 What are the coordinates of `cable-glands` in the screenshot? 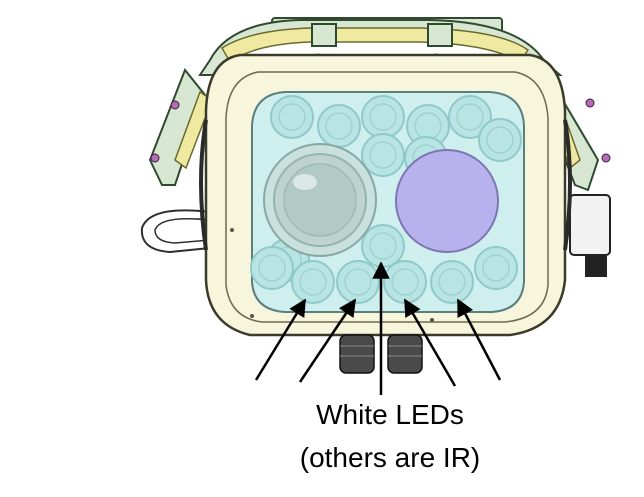 It's located at (381, 354).